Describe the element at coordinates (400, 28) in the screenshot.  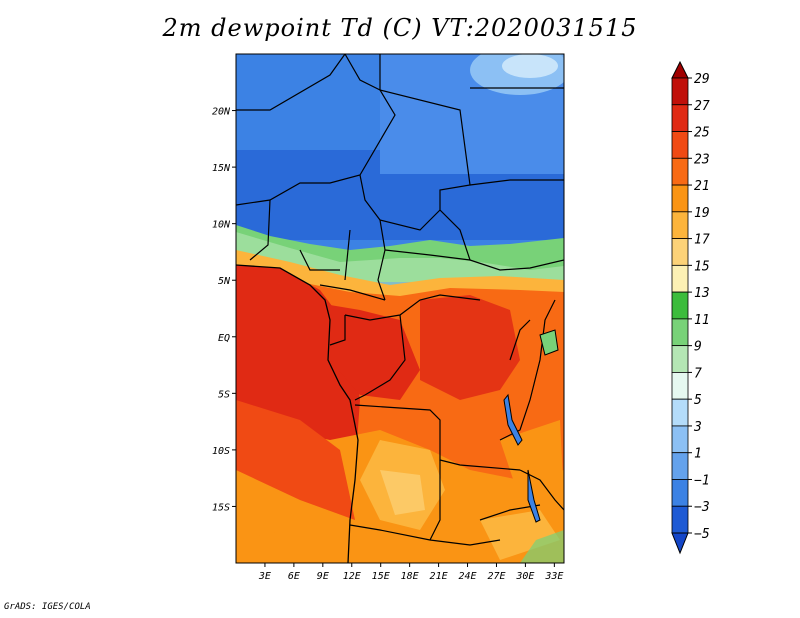
I see `map-title: 2m dewpoint Td (C) VT:2020031515` at that location.